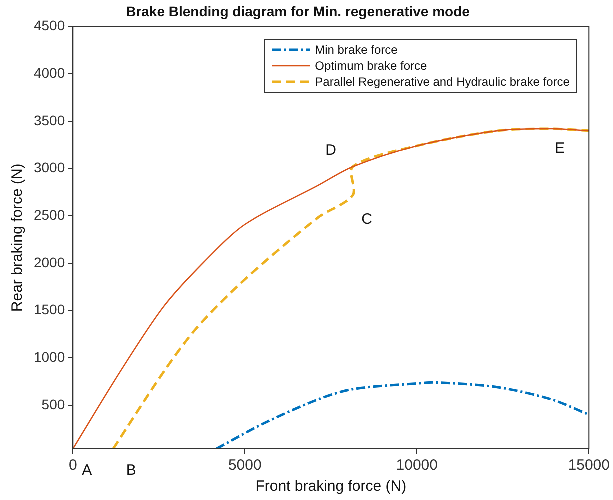 This screenshot has width=613, height=500. What do you see at coordinates (560, 149) in the screenshot?
I see `annotation: E` at bounding box center [560, 149].